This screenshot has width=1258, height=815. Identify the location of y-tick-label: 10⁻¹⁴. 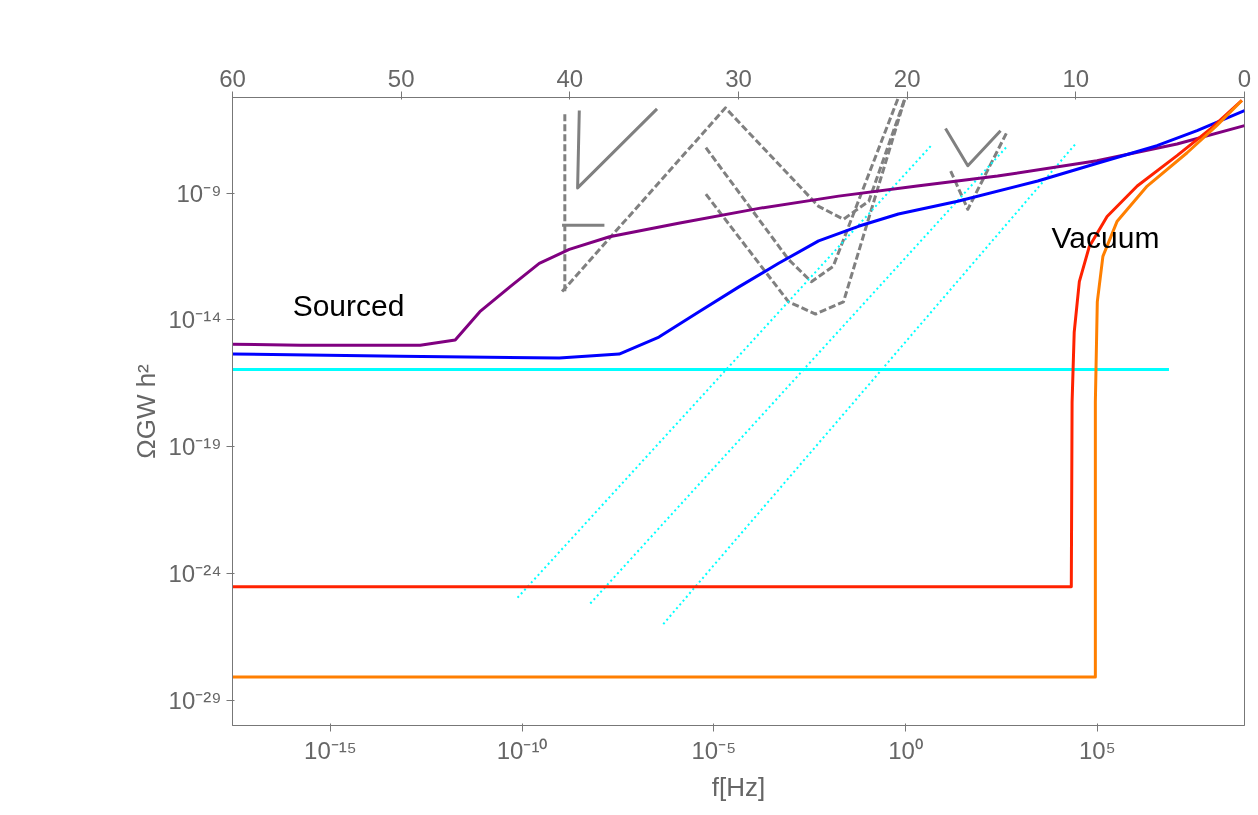
(195, 320).